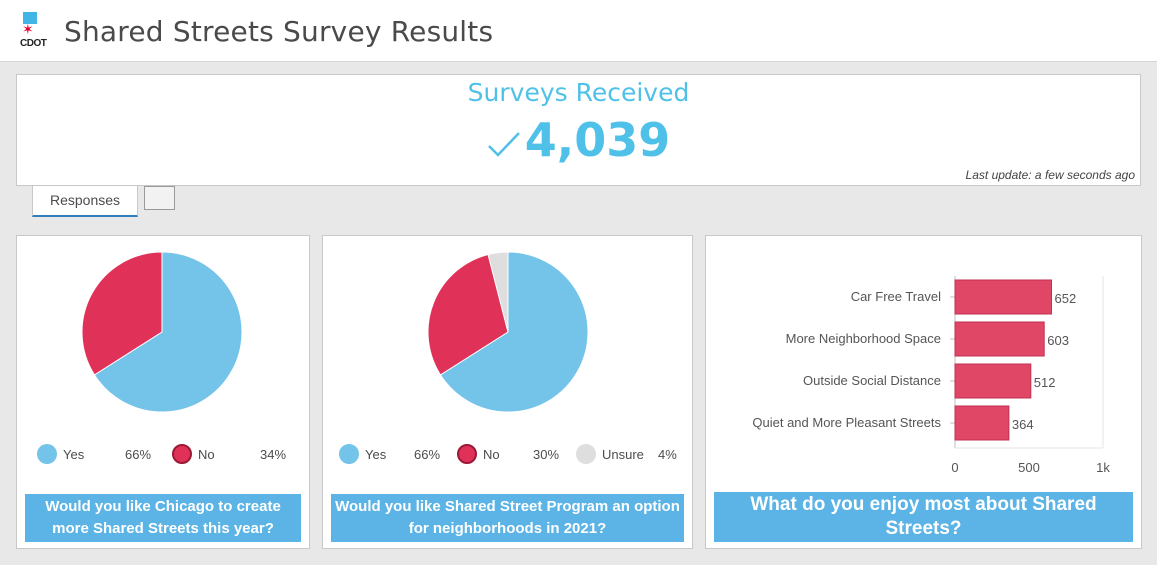 This screenshot has height=565, width=1157. Describe the element at coordinates (273, 454) in the screenshot. I see `legend-percent: 34%` at that location.